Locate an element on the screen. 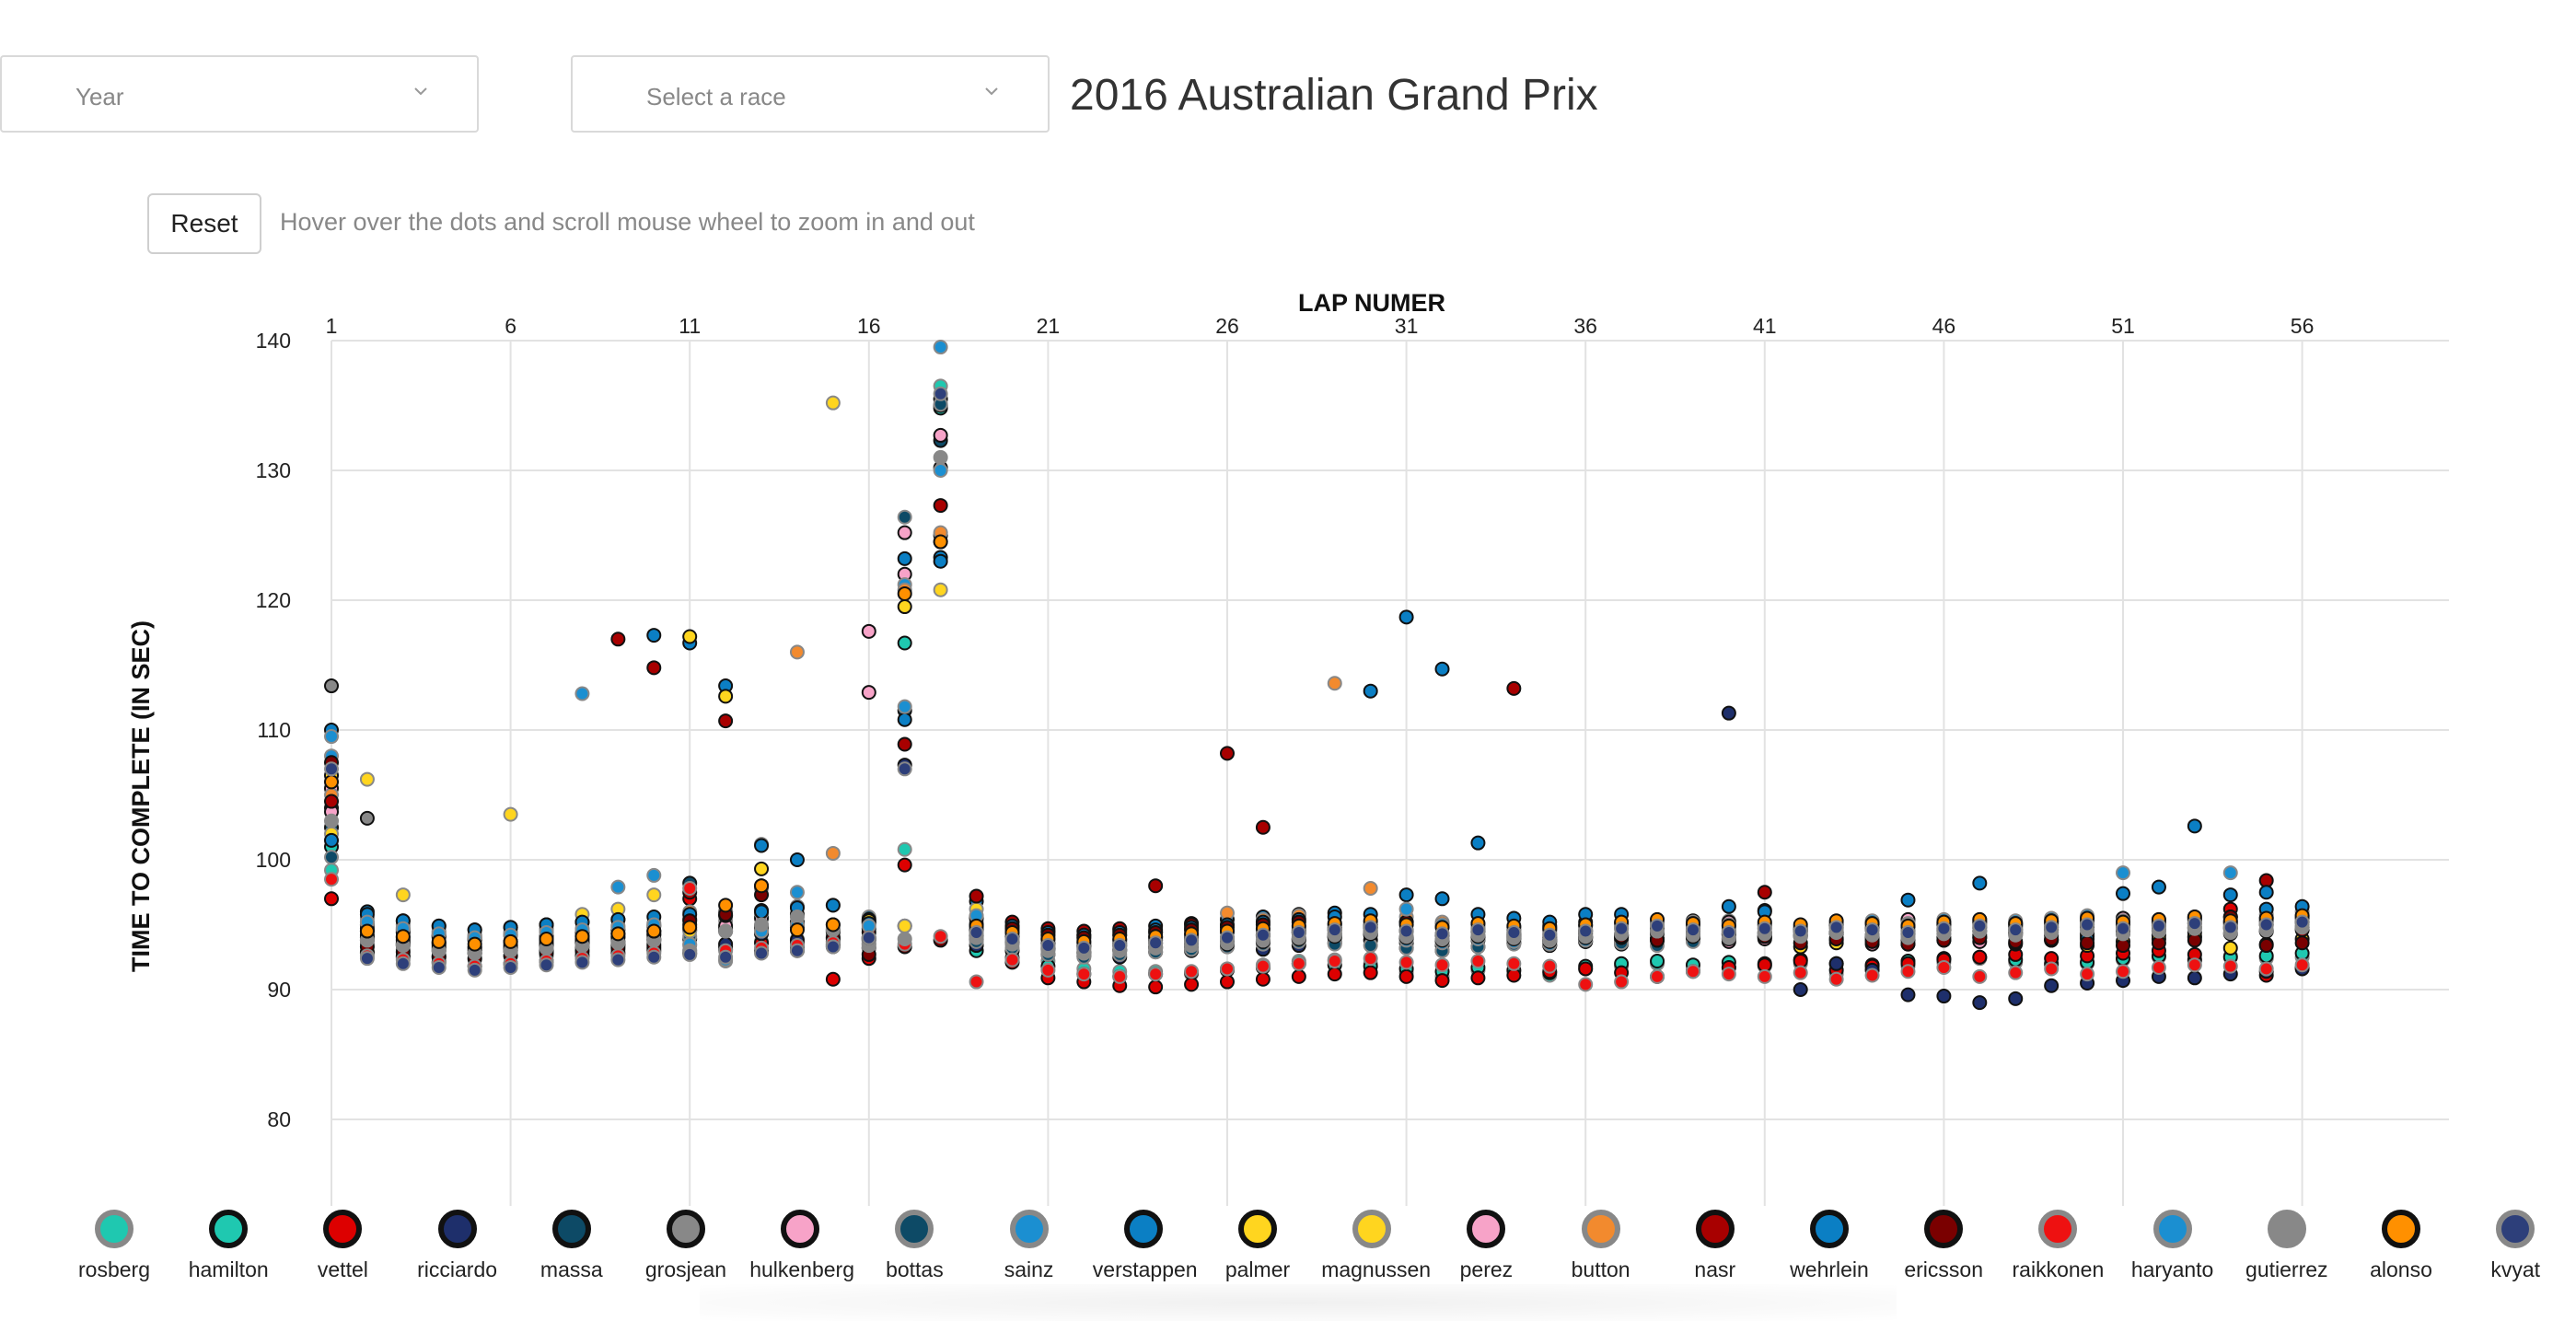 The width and height of the screenshot is (2576, 1321). legend-item-nasr: nasr is located at coordinates (1715, 1246).